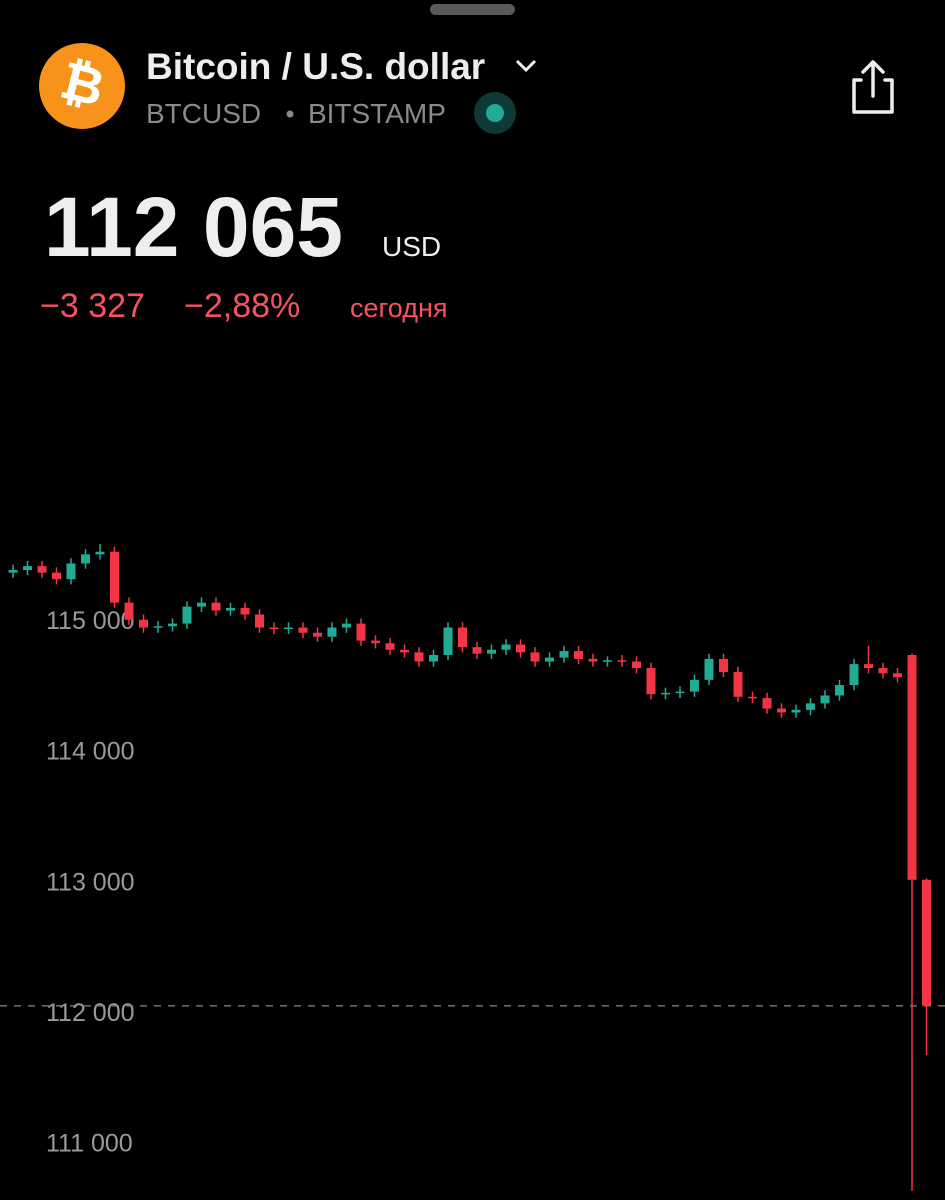 The image size is (945, 1200). What do you see at coordinates (377, 113) in the screenshot?
I see `exchange: BITSTAMP` at bounding box center [377, 113].